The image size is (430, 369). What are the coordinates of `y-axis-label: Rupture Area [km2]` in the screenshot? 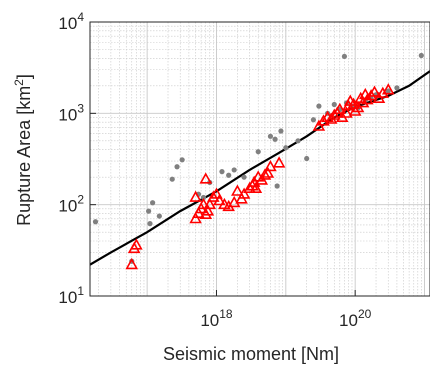 It's located at (23, 150).